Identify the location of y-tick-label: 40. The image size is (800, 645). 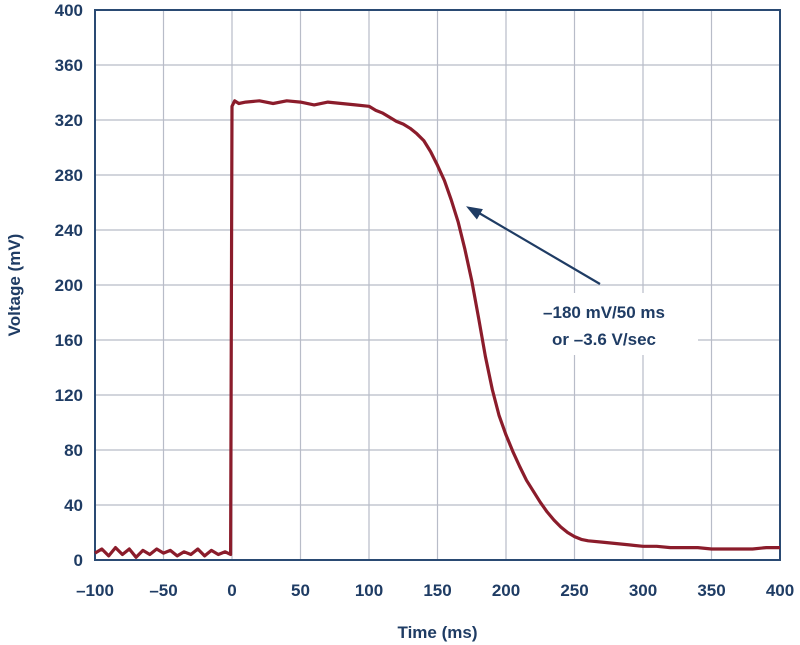
(73, 505).